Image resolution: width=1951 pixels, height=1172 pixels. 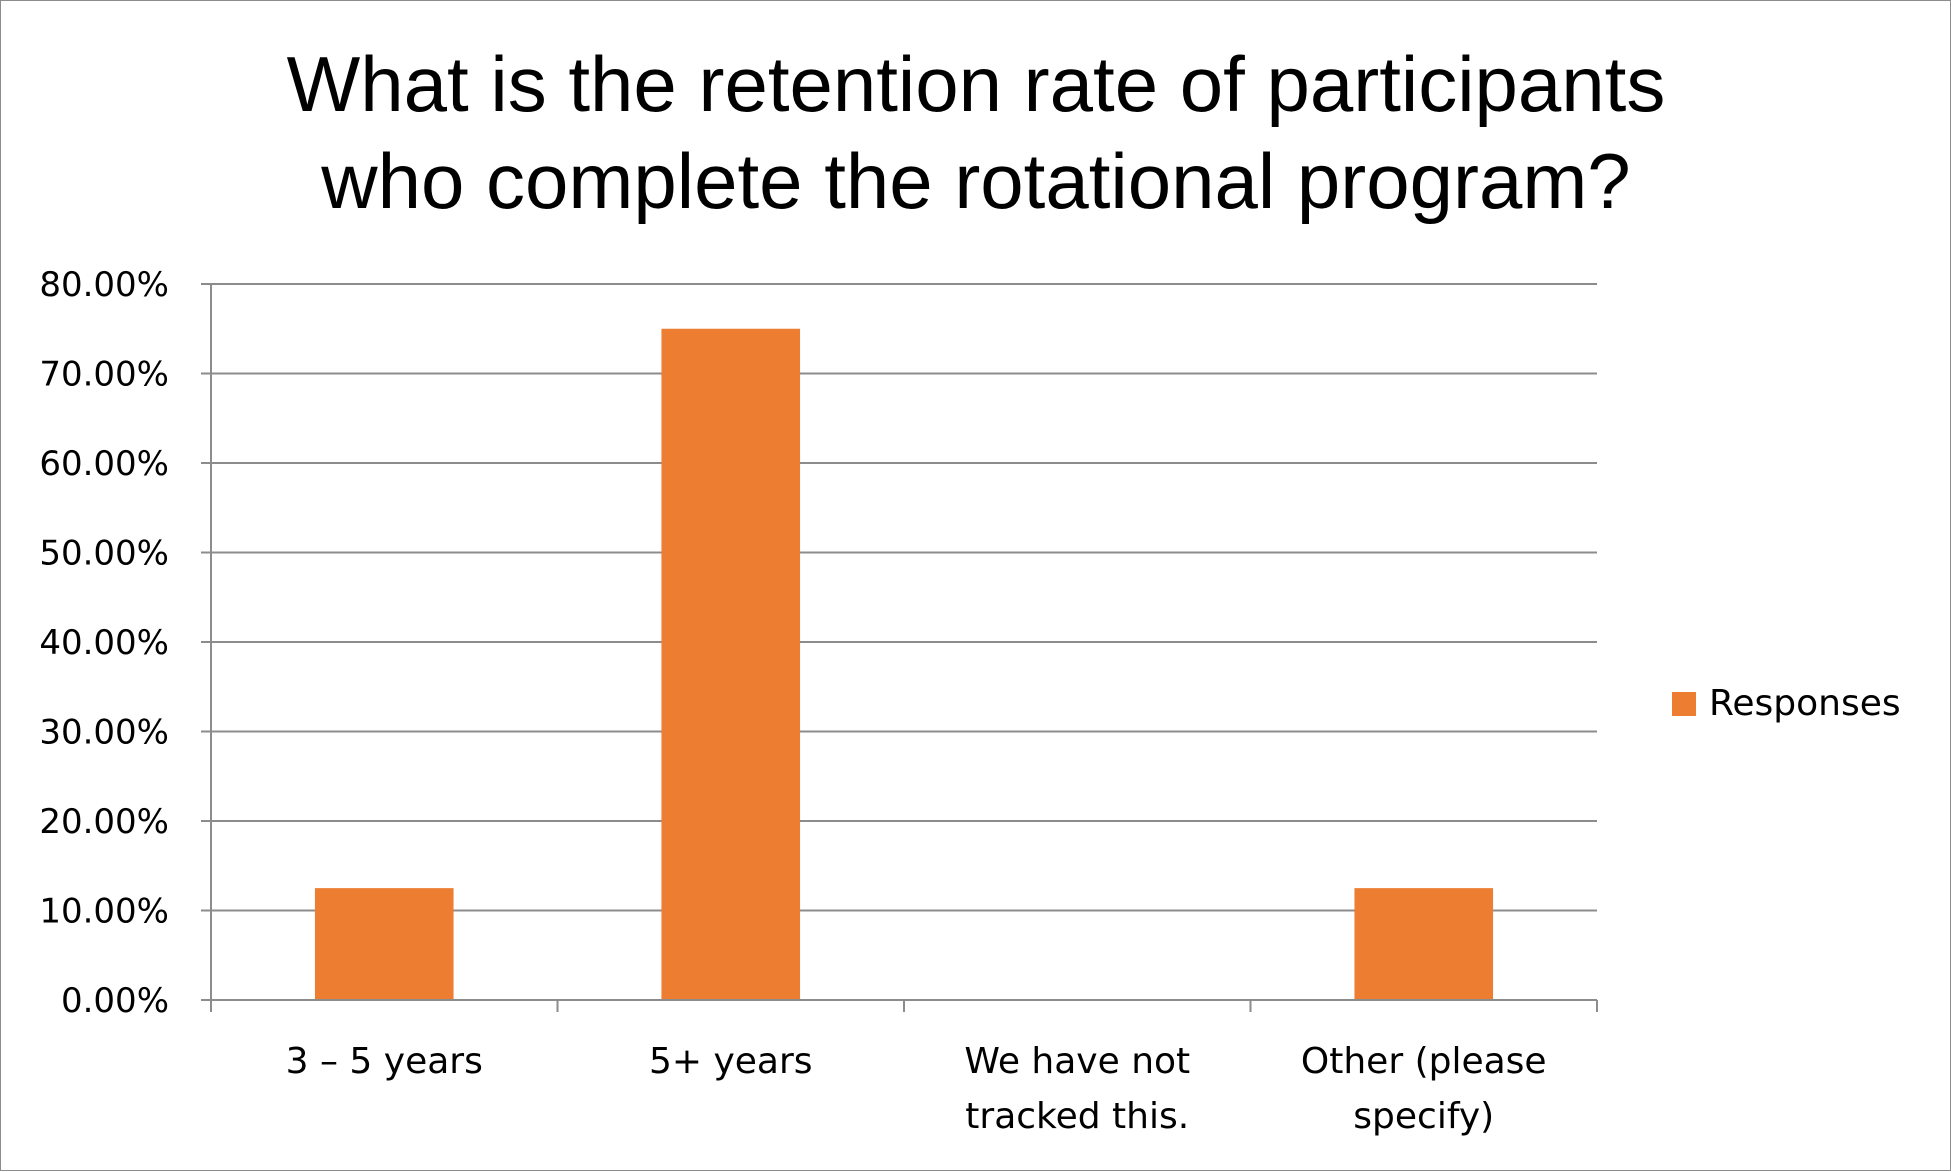 I want to click on x-category-label: We have not, so click(x=1077, y=1061).